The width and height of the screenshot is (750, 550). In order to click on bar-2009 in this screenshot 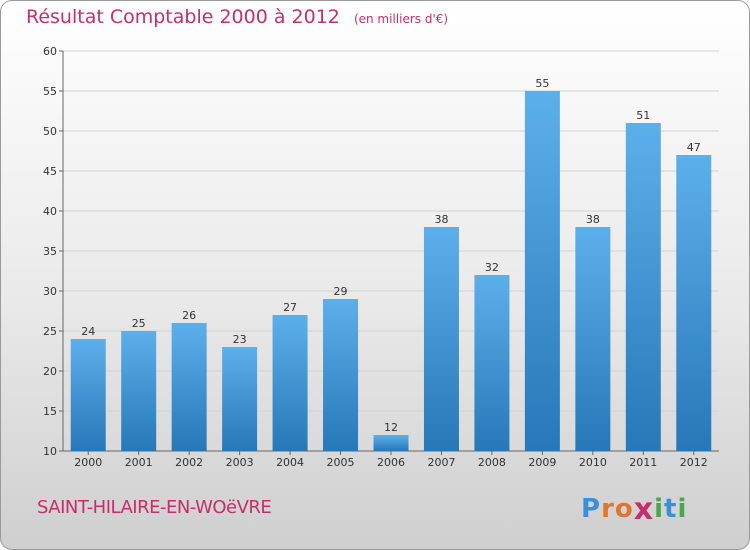, I will do `click(542, 271)`.